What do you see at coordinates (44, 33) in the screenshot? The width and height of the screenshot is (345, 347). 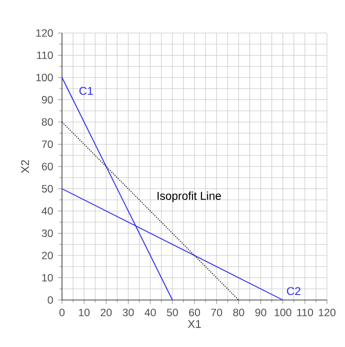 I see `y-tick-label: 120` at bounding box center [44, 33].